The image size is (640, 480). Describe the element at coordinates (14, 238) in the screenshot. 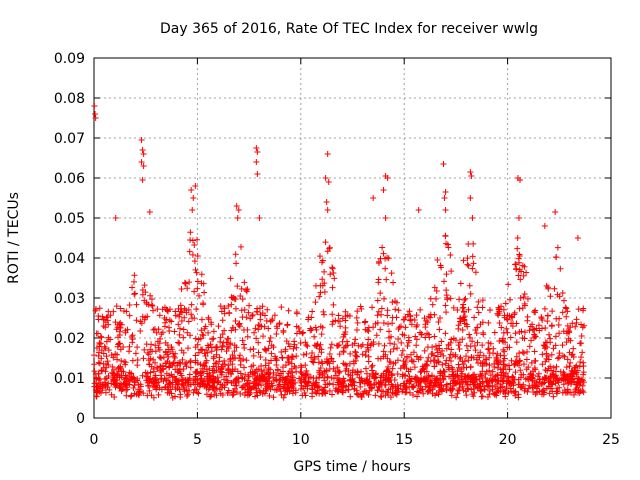

I see `y-axis-label: ROTI / TECUs` at that location.